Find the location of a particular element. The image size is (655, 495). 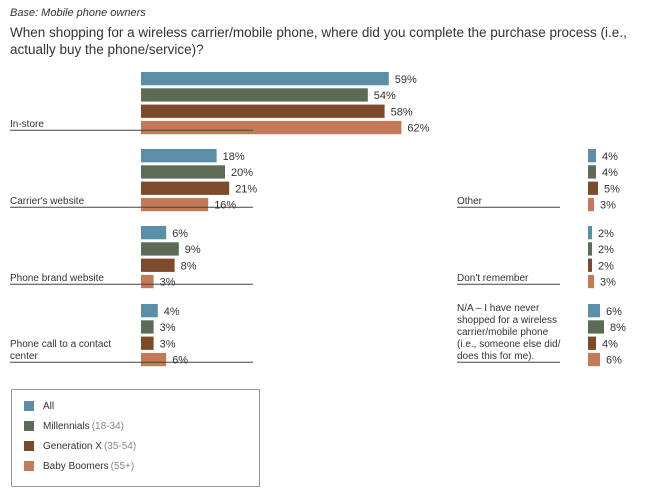

value-label-other-2: 5% is located at coordinates (612, 189).